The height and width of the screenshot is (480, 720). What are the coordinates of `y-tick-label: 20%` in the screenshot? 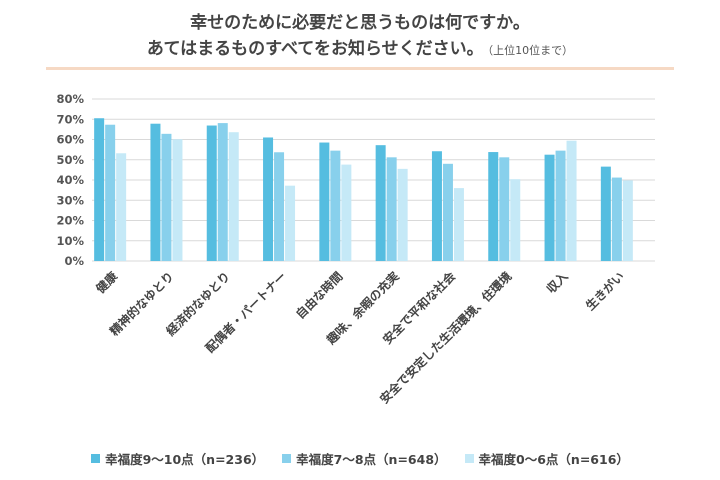 It's located at (70, 221).